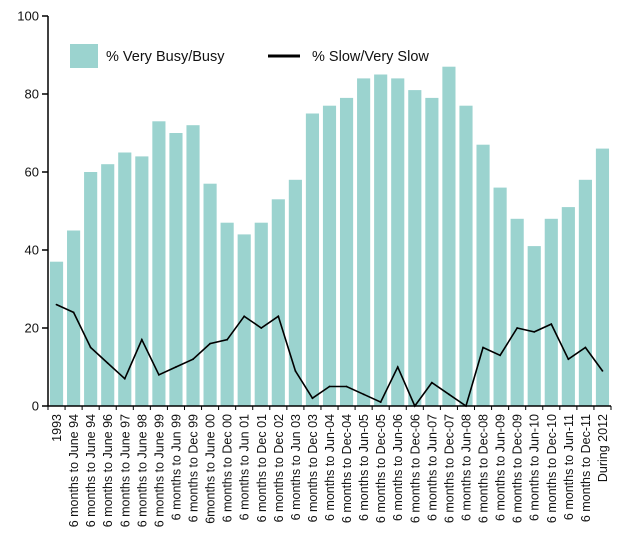 Image resolution: width=619 pixels, height=547 pixels. I want to click on x-tick-label-24: 6 months to Dec-07, so click(449, 468).